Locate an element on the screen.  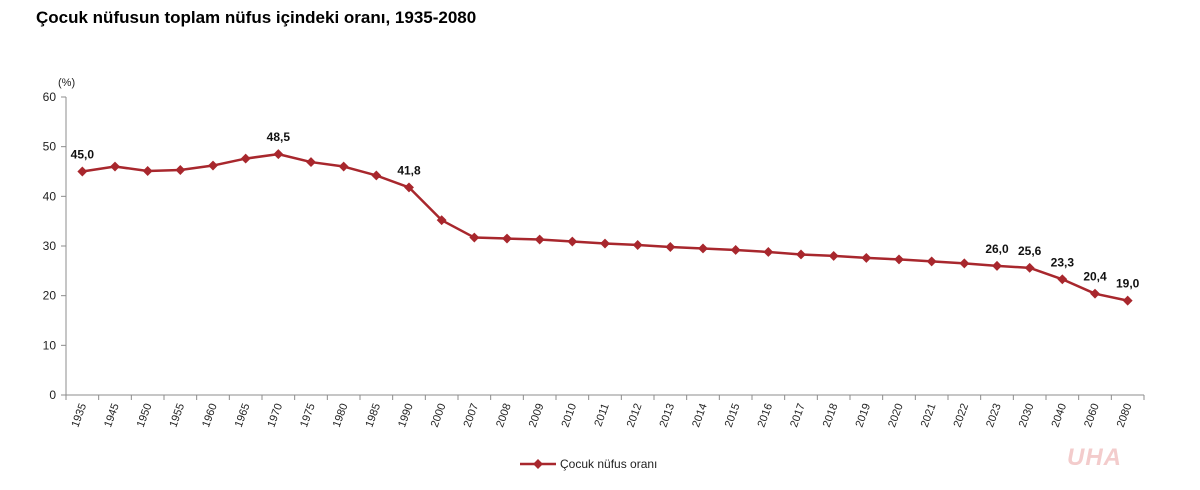
x-tick-label: 2023 is located at coordinates (994, 415).